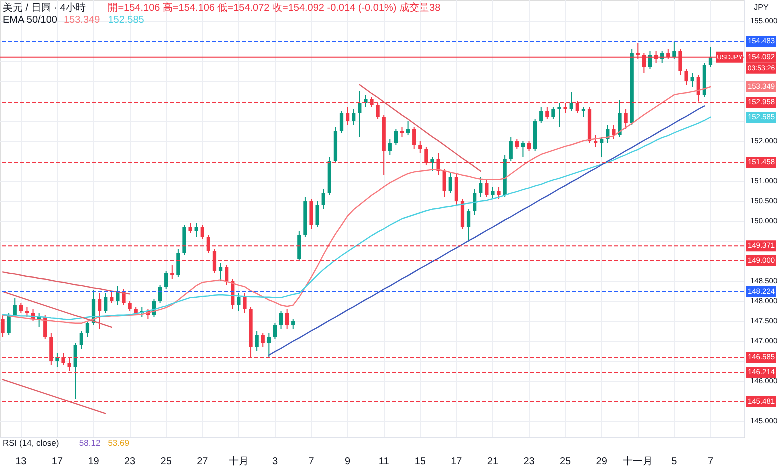  Describe the element at coordinates (675, 462) in the screenshot. I see `x-tick-label: 5` at that location.